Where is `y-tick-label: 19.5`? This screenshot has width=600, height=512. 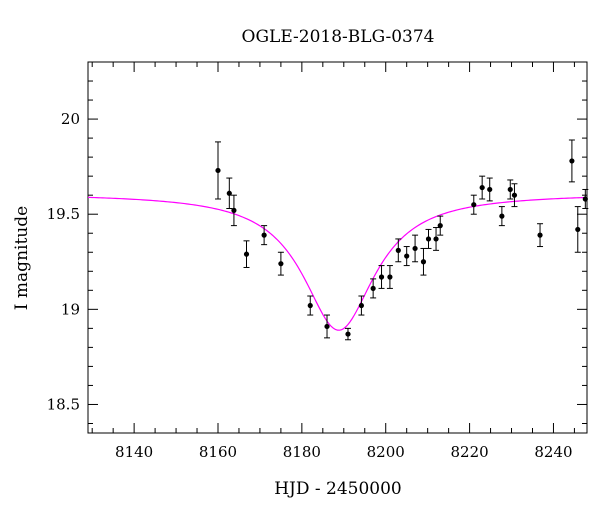 y-tick-label: 19.5 is located at coordinates (63, 214).